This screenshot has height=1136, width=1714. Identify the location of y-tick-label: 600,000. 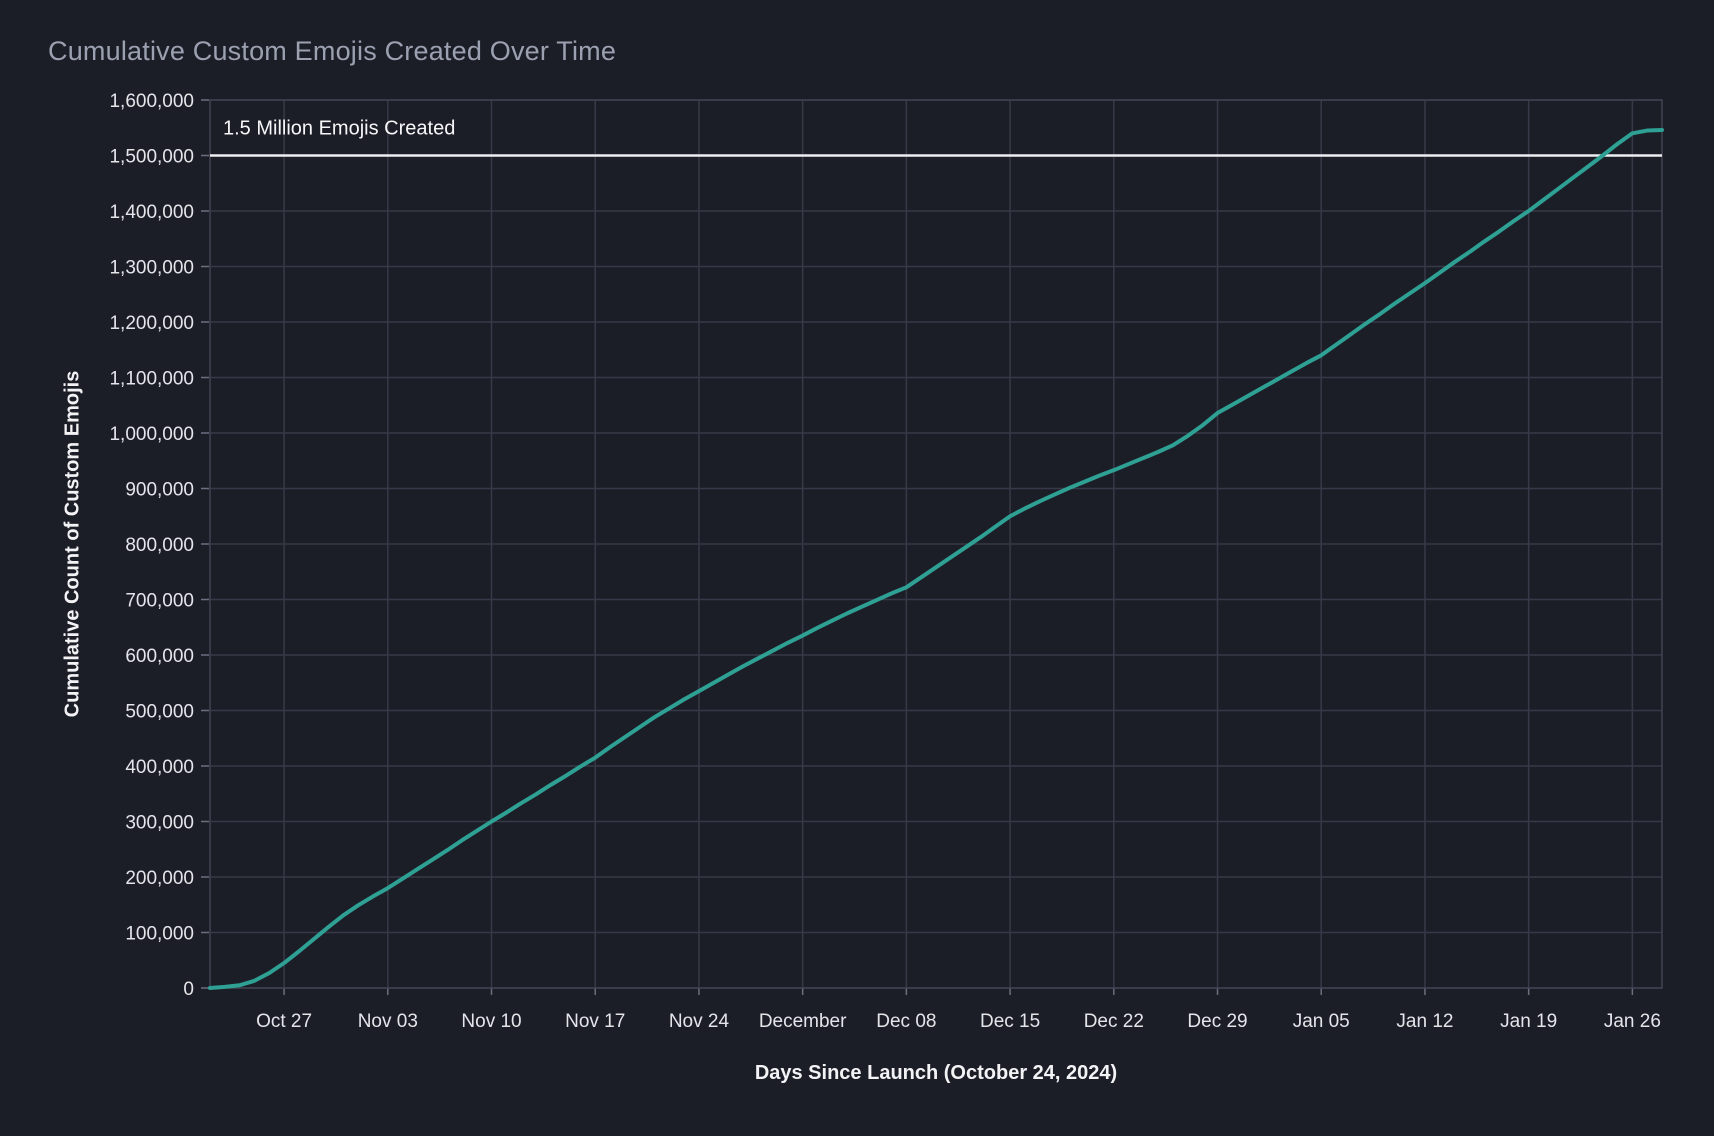
(159, 656).